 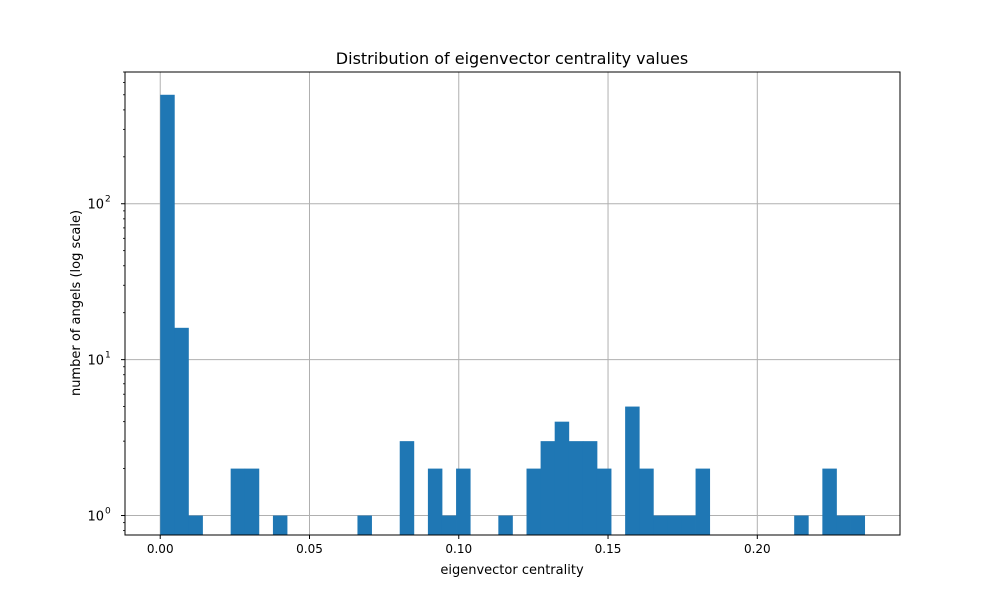 What do you see at coordinates (108, 512) in the screenshot?
I see `y-tick-exponent: 0` at bounding box center [108, 512].